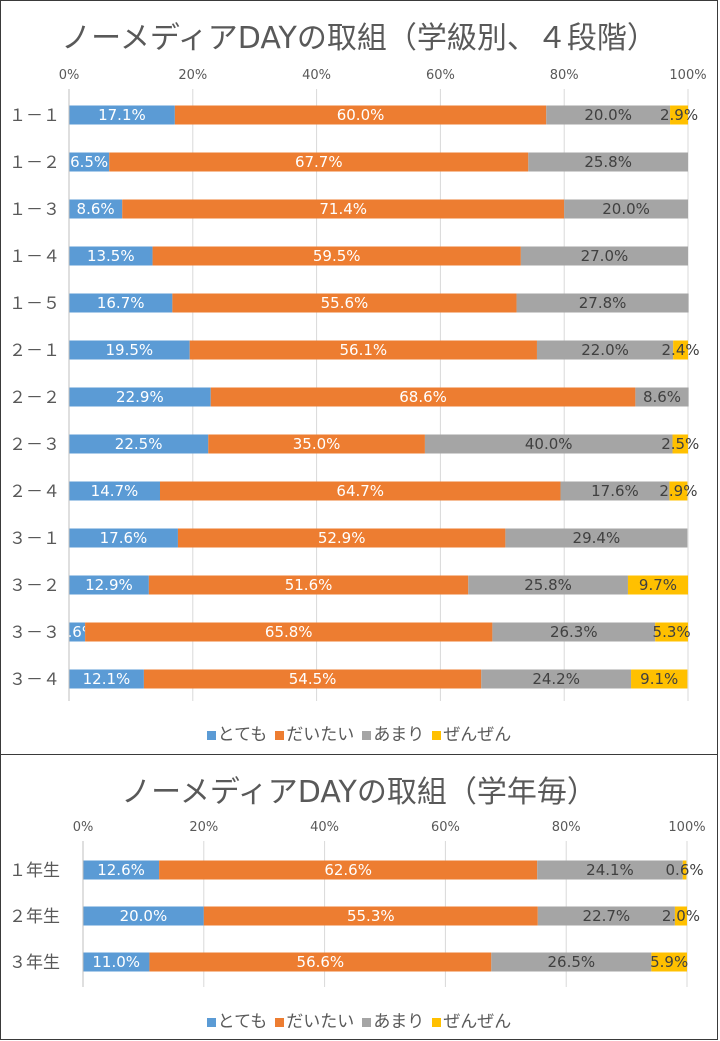 This screenshot has height=1041, width=720. What do you see at coordinates (437, 1022) in the screenshot?
I see `grade-chart-legend-swatch` at bounding box center [437, 1022].